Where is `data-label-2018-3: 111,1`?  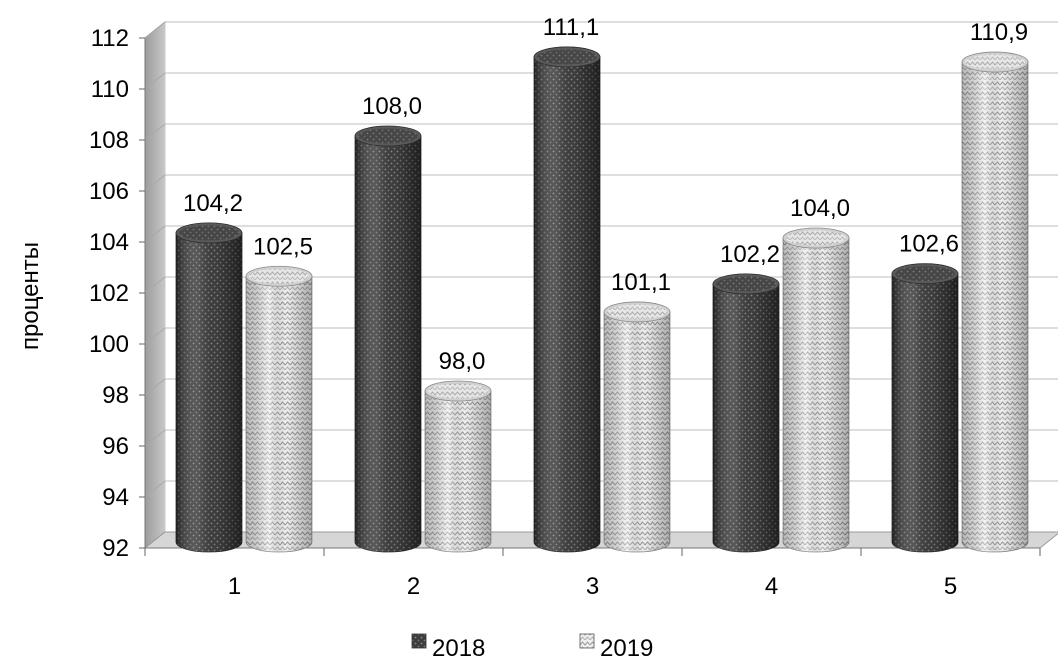
data-label-2018-3: 111,1 is located at coordinates (571, 27).